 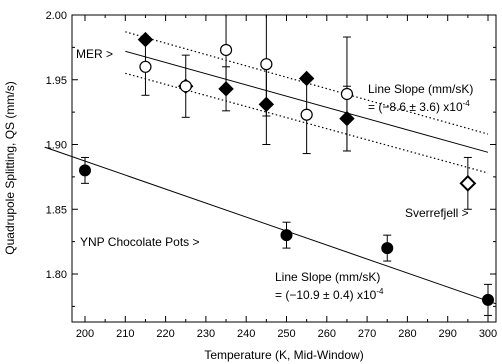 What do you see at coordinates (140, 242) in the screenshot?
I see `ynp-label: YNP Chocolate Pots >` at bounding box center [140, 242].